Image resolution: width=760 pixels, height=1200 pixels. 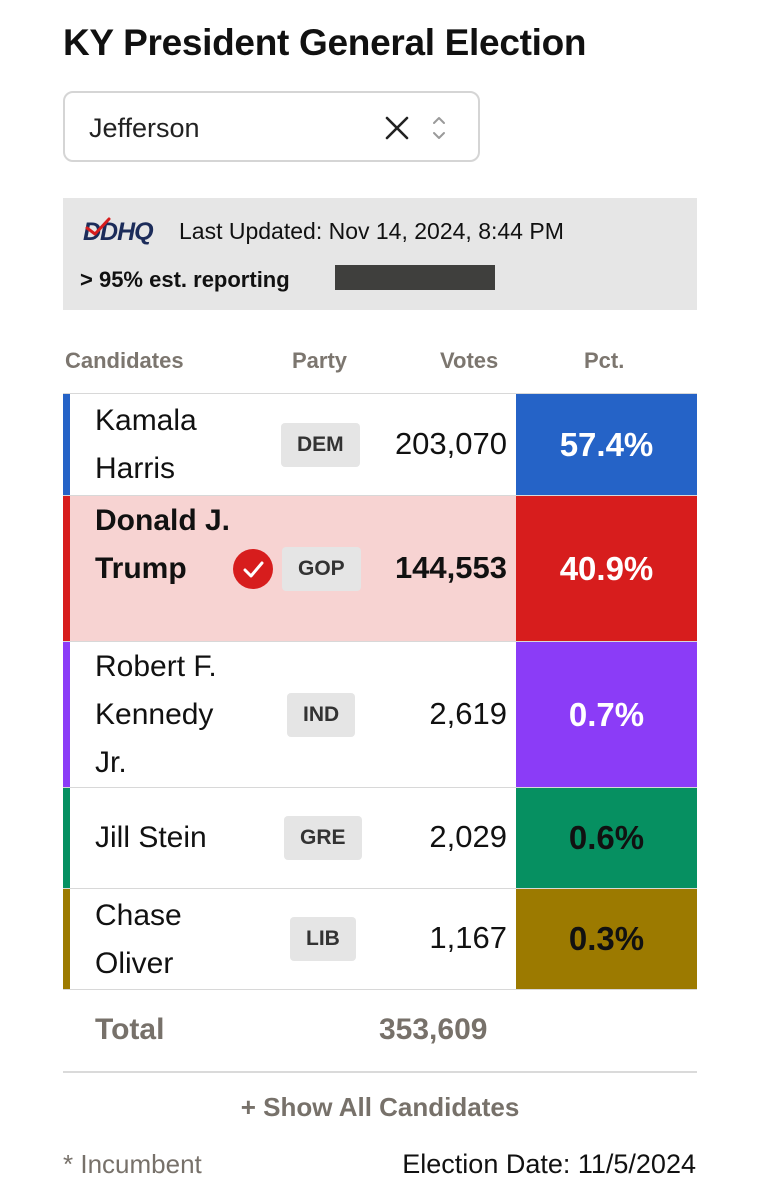 What do you see at coordinates (606, 444) in the screenshot?
I see `vote-percentage: 57.4%` at bounding box center [606, 444].